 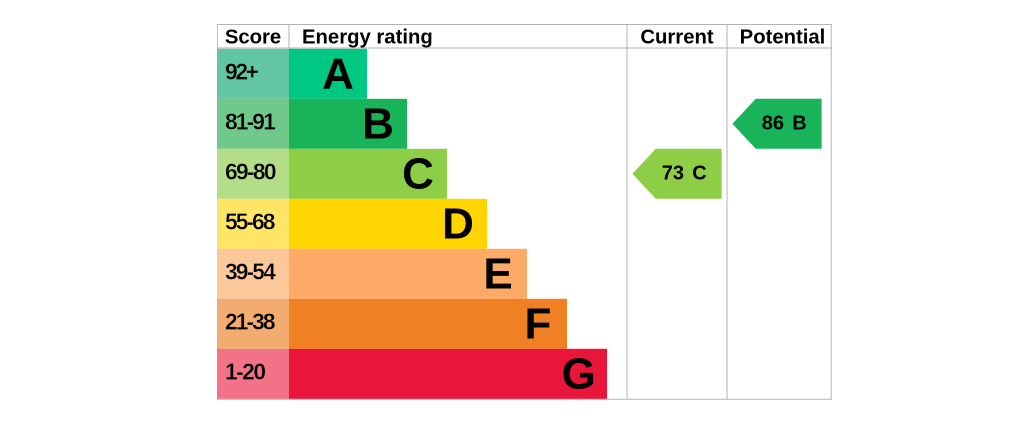 What do you see at coordinates (458, 224) in the screenshot?
I see `svg-text: D` at bounding box center [458, 224].